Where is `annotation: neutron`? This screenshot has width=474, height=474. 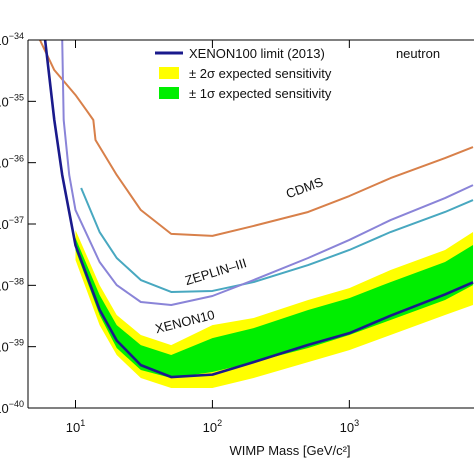 annotation: neutron is located at coordinates (418, 53).